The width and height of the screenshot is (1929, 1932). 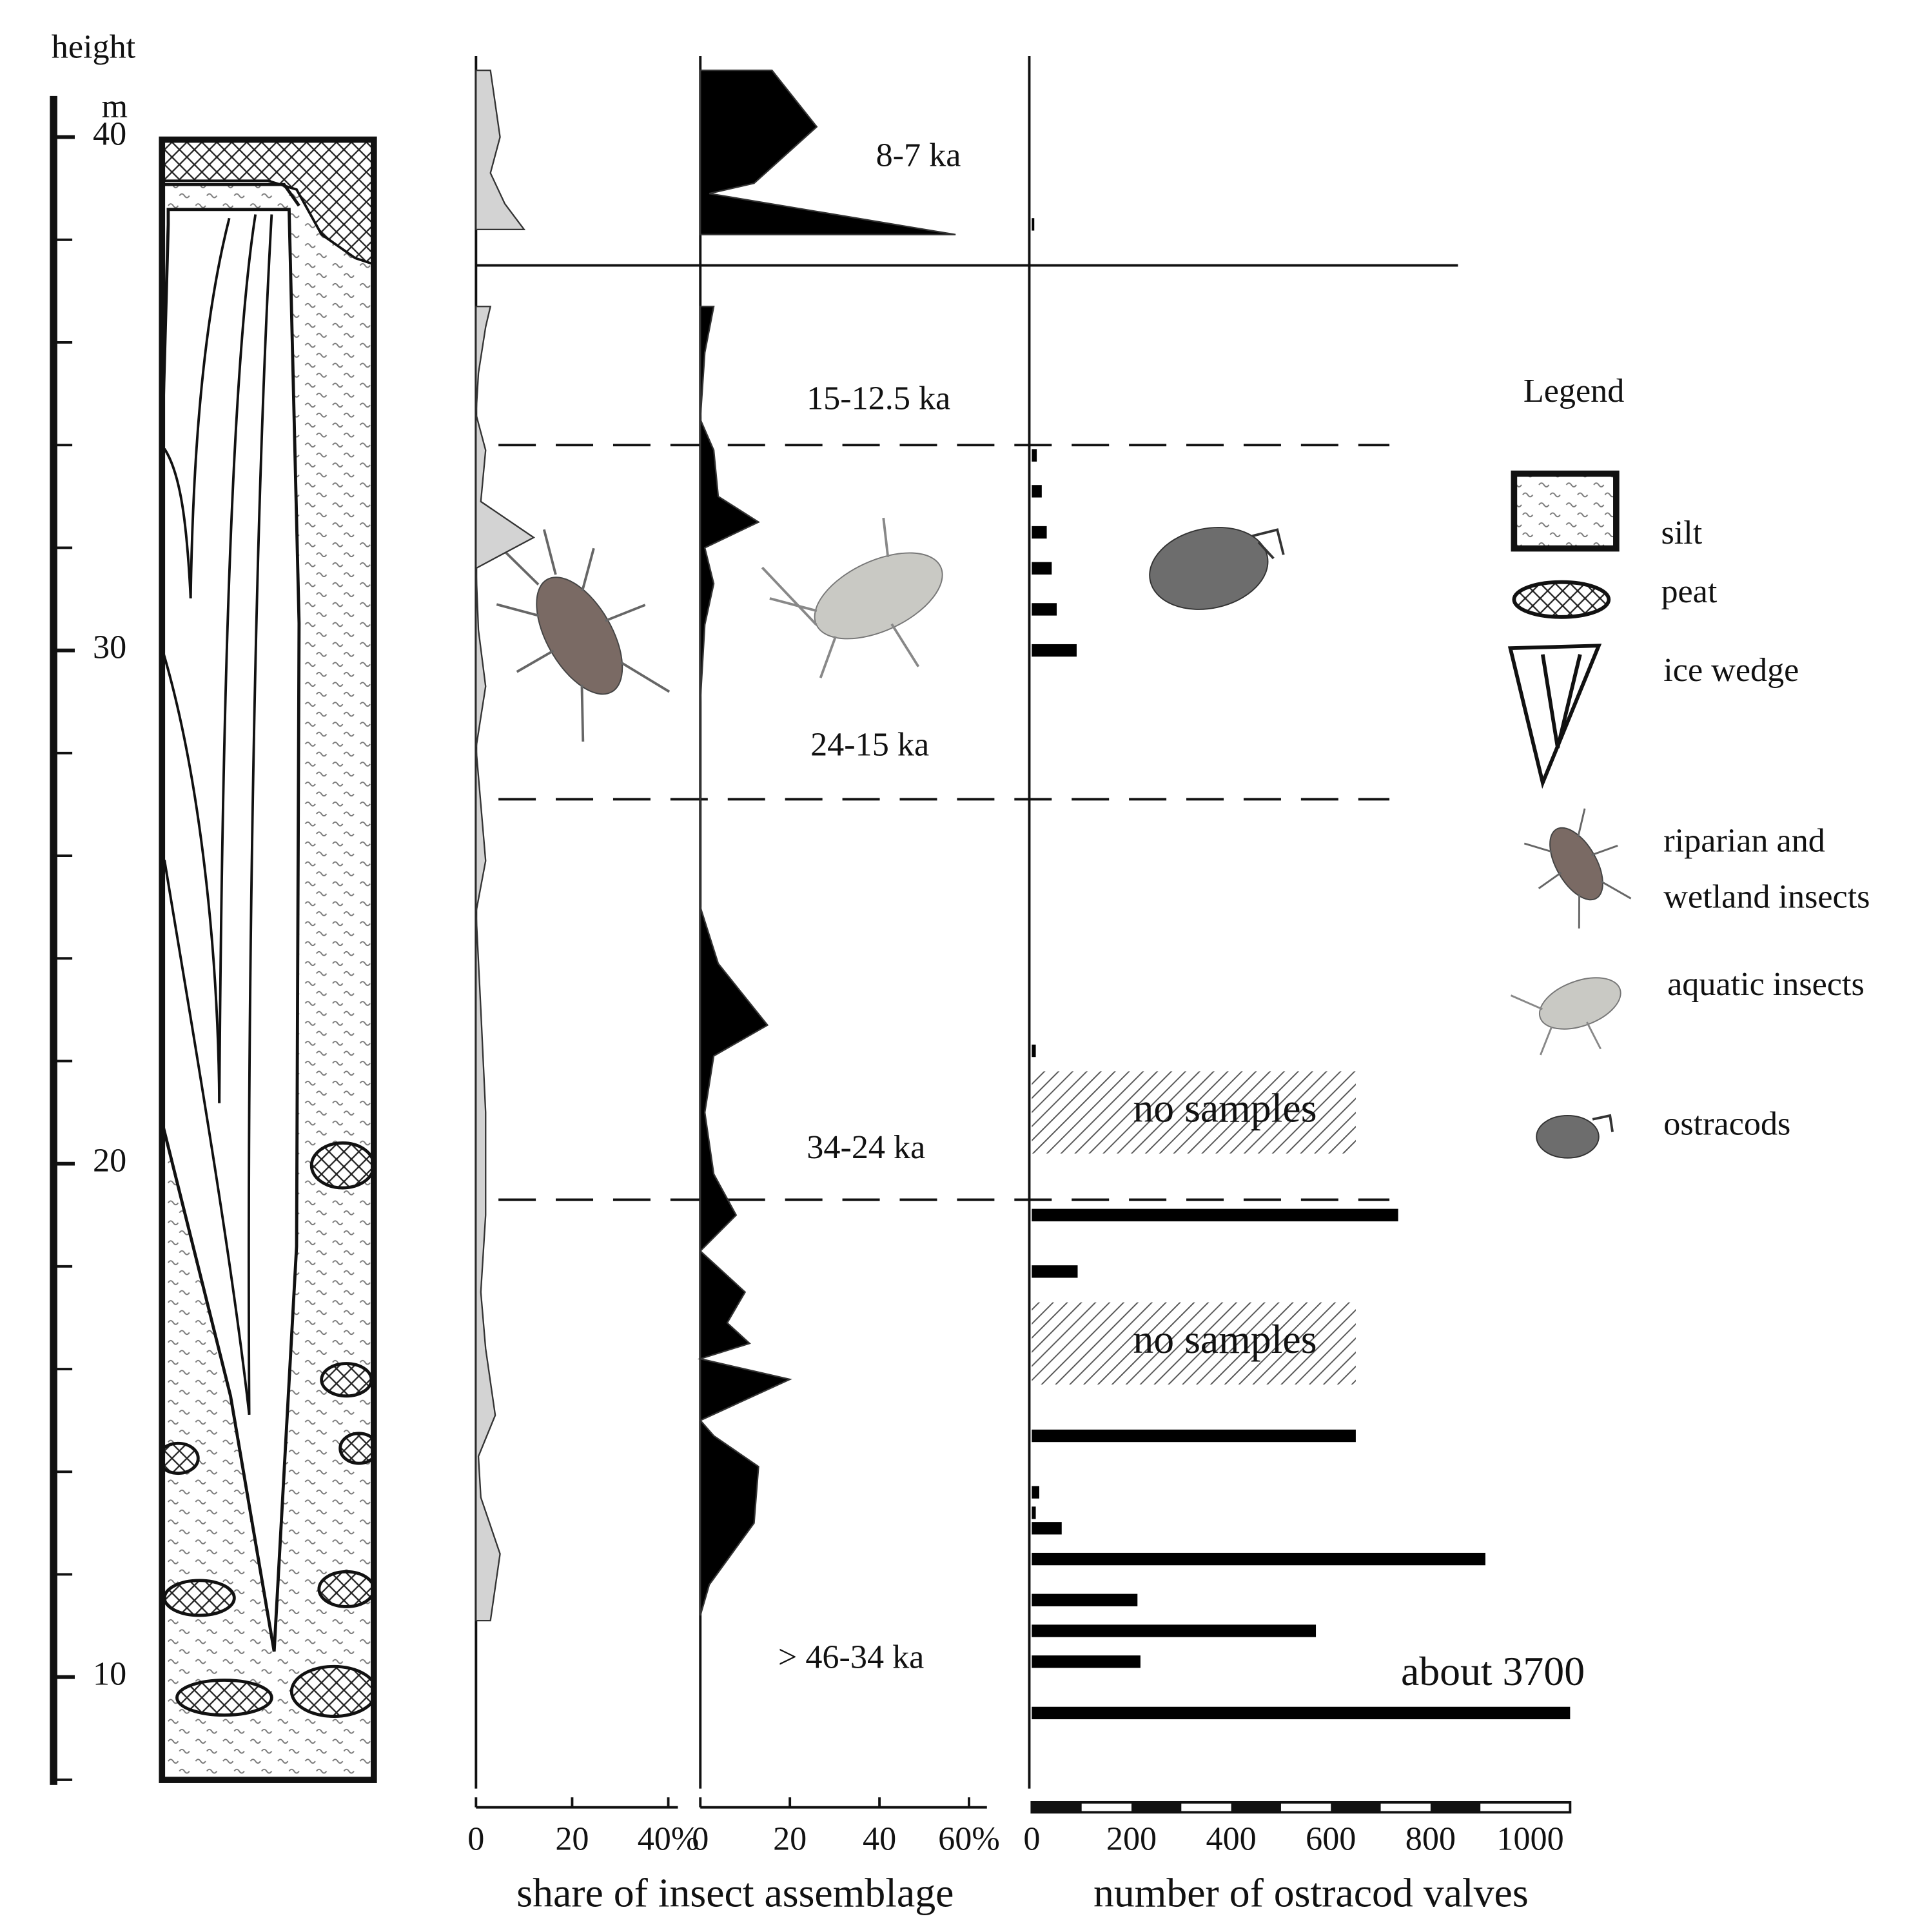 I want to click on scale-bar, so click(x=1301, y=1807).